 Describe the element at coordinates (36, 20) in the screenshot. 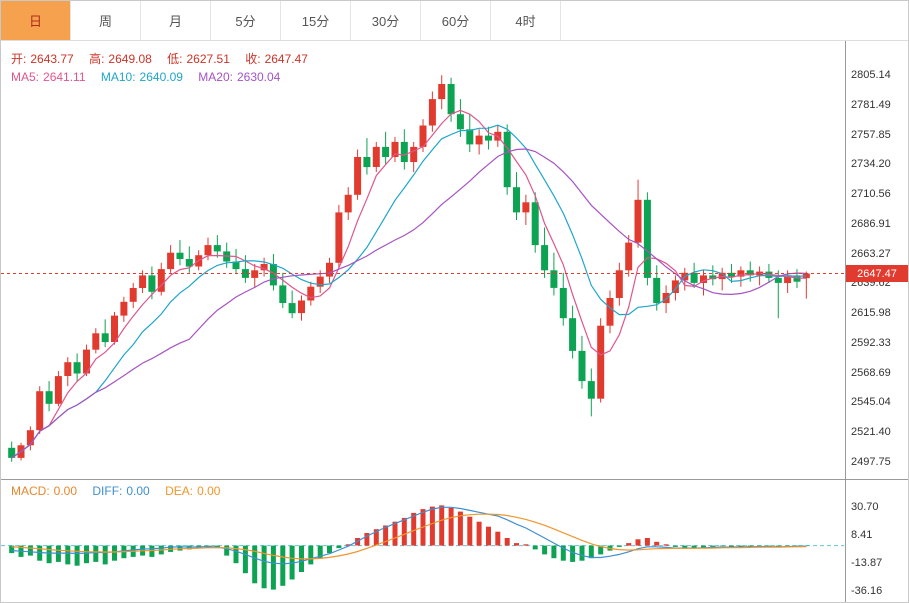

I see `period-tab-日: 日` at that location.